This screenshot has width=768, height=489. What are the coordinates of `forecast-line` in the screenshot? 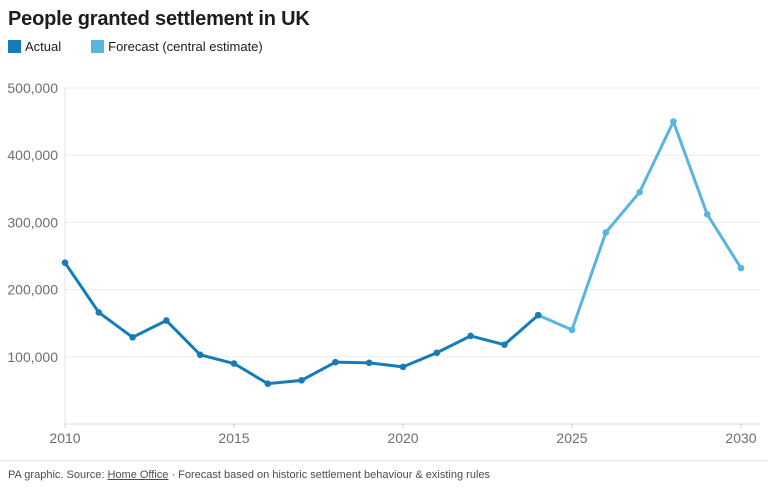 It's located at (639, 226).